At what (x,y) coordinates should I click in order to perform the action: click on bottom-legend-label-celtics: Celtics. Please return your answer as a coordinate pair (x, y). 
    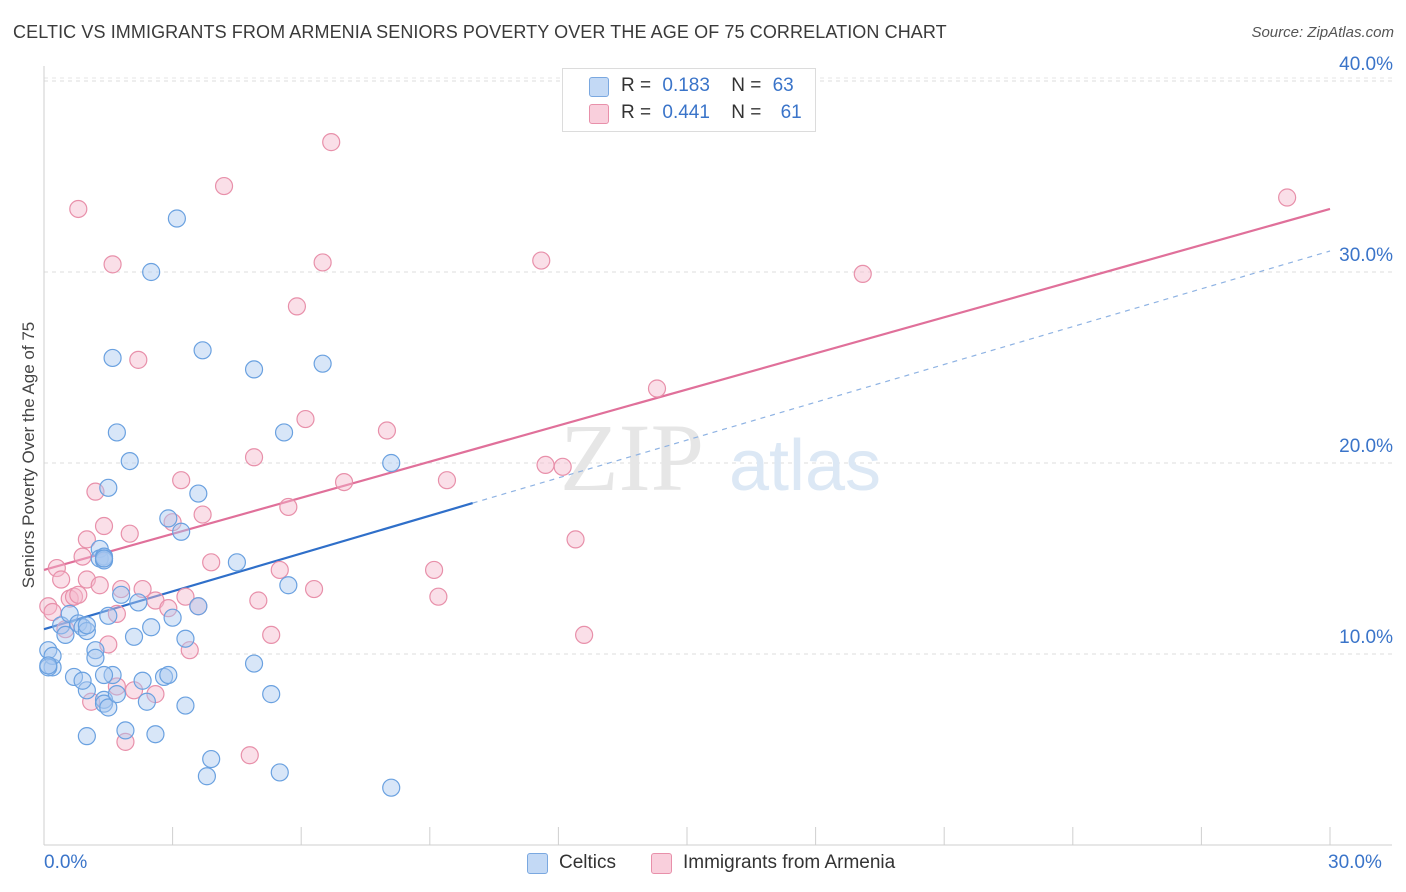
    Looking at the image, I should click on (588, 862).